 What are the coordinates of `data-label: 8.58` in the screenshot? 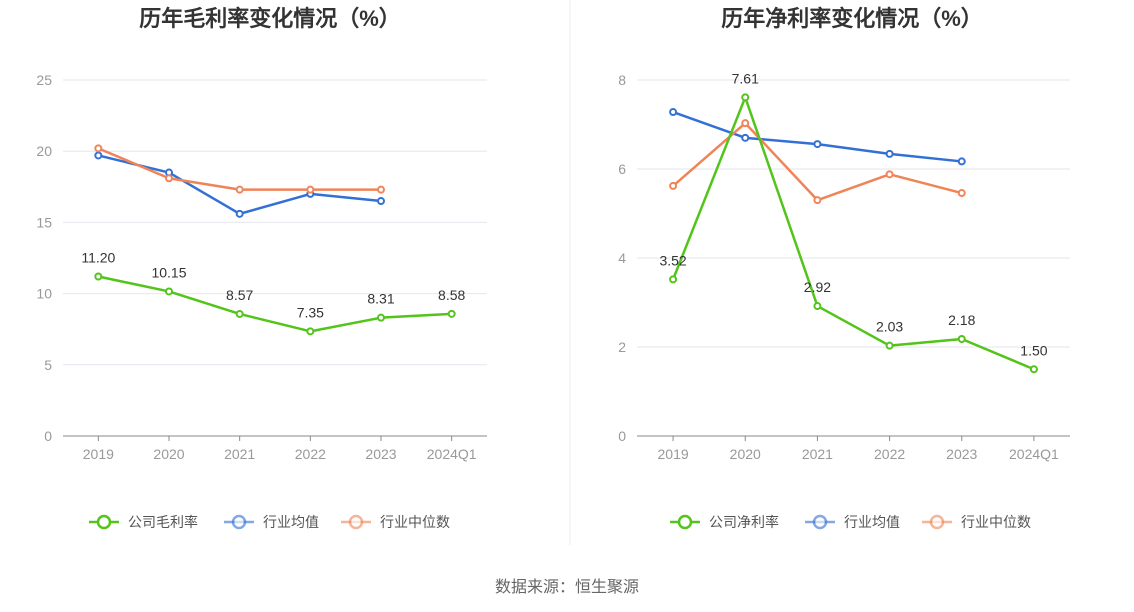 It's located at (451, 295).